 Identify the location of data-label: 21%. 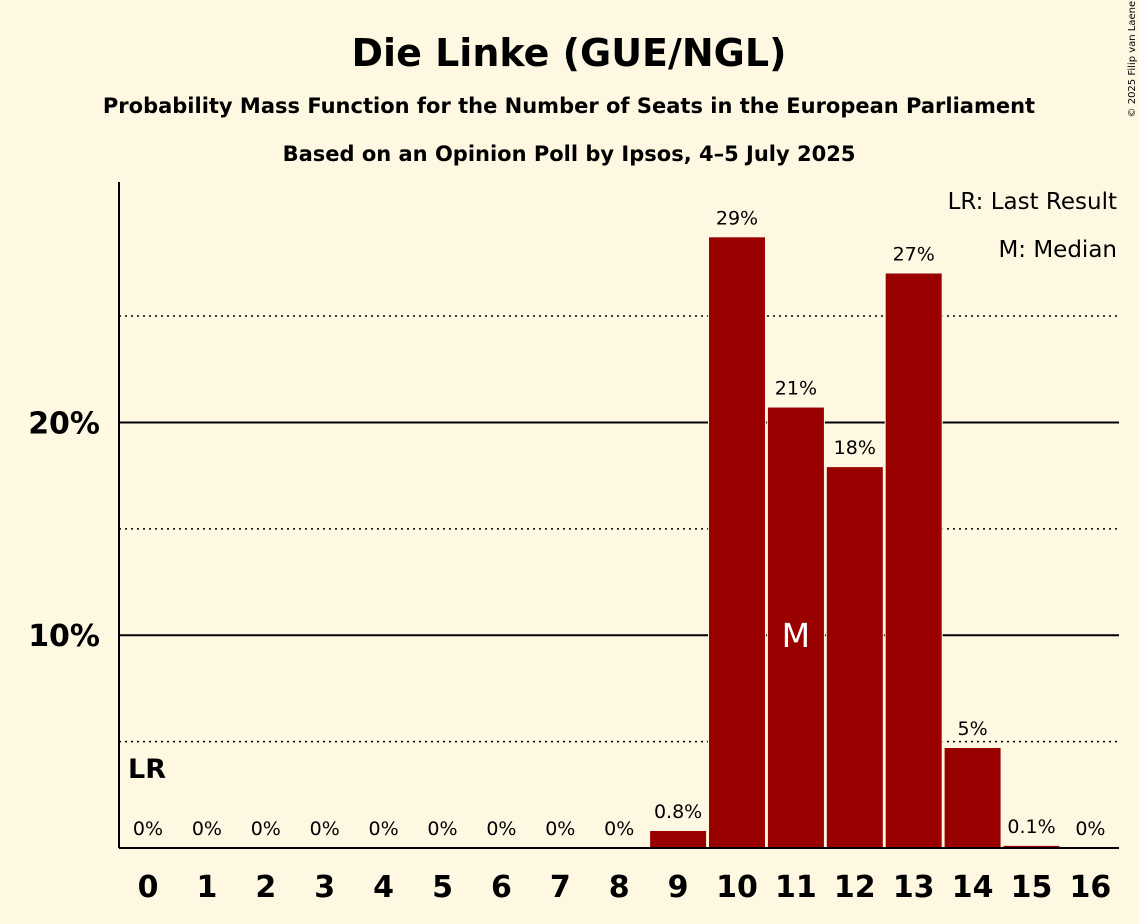
(796, 389).